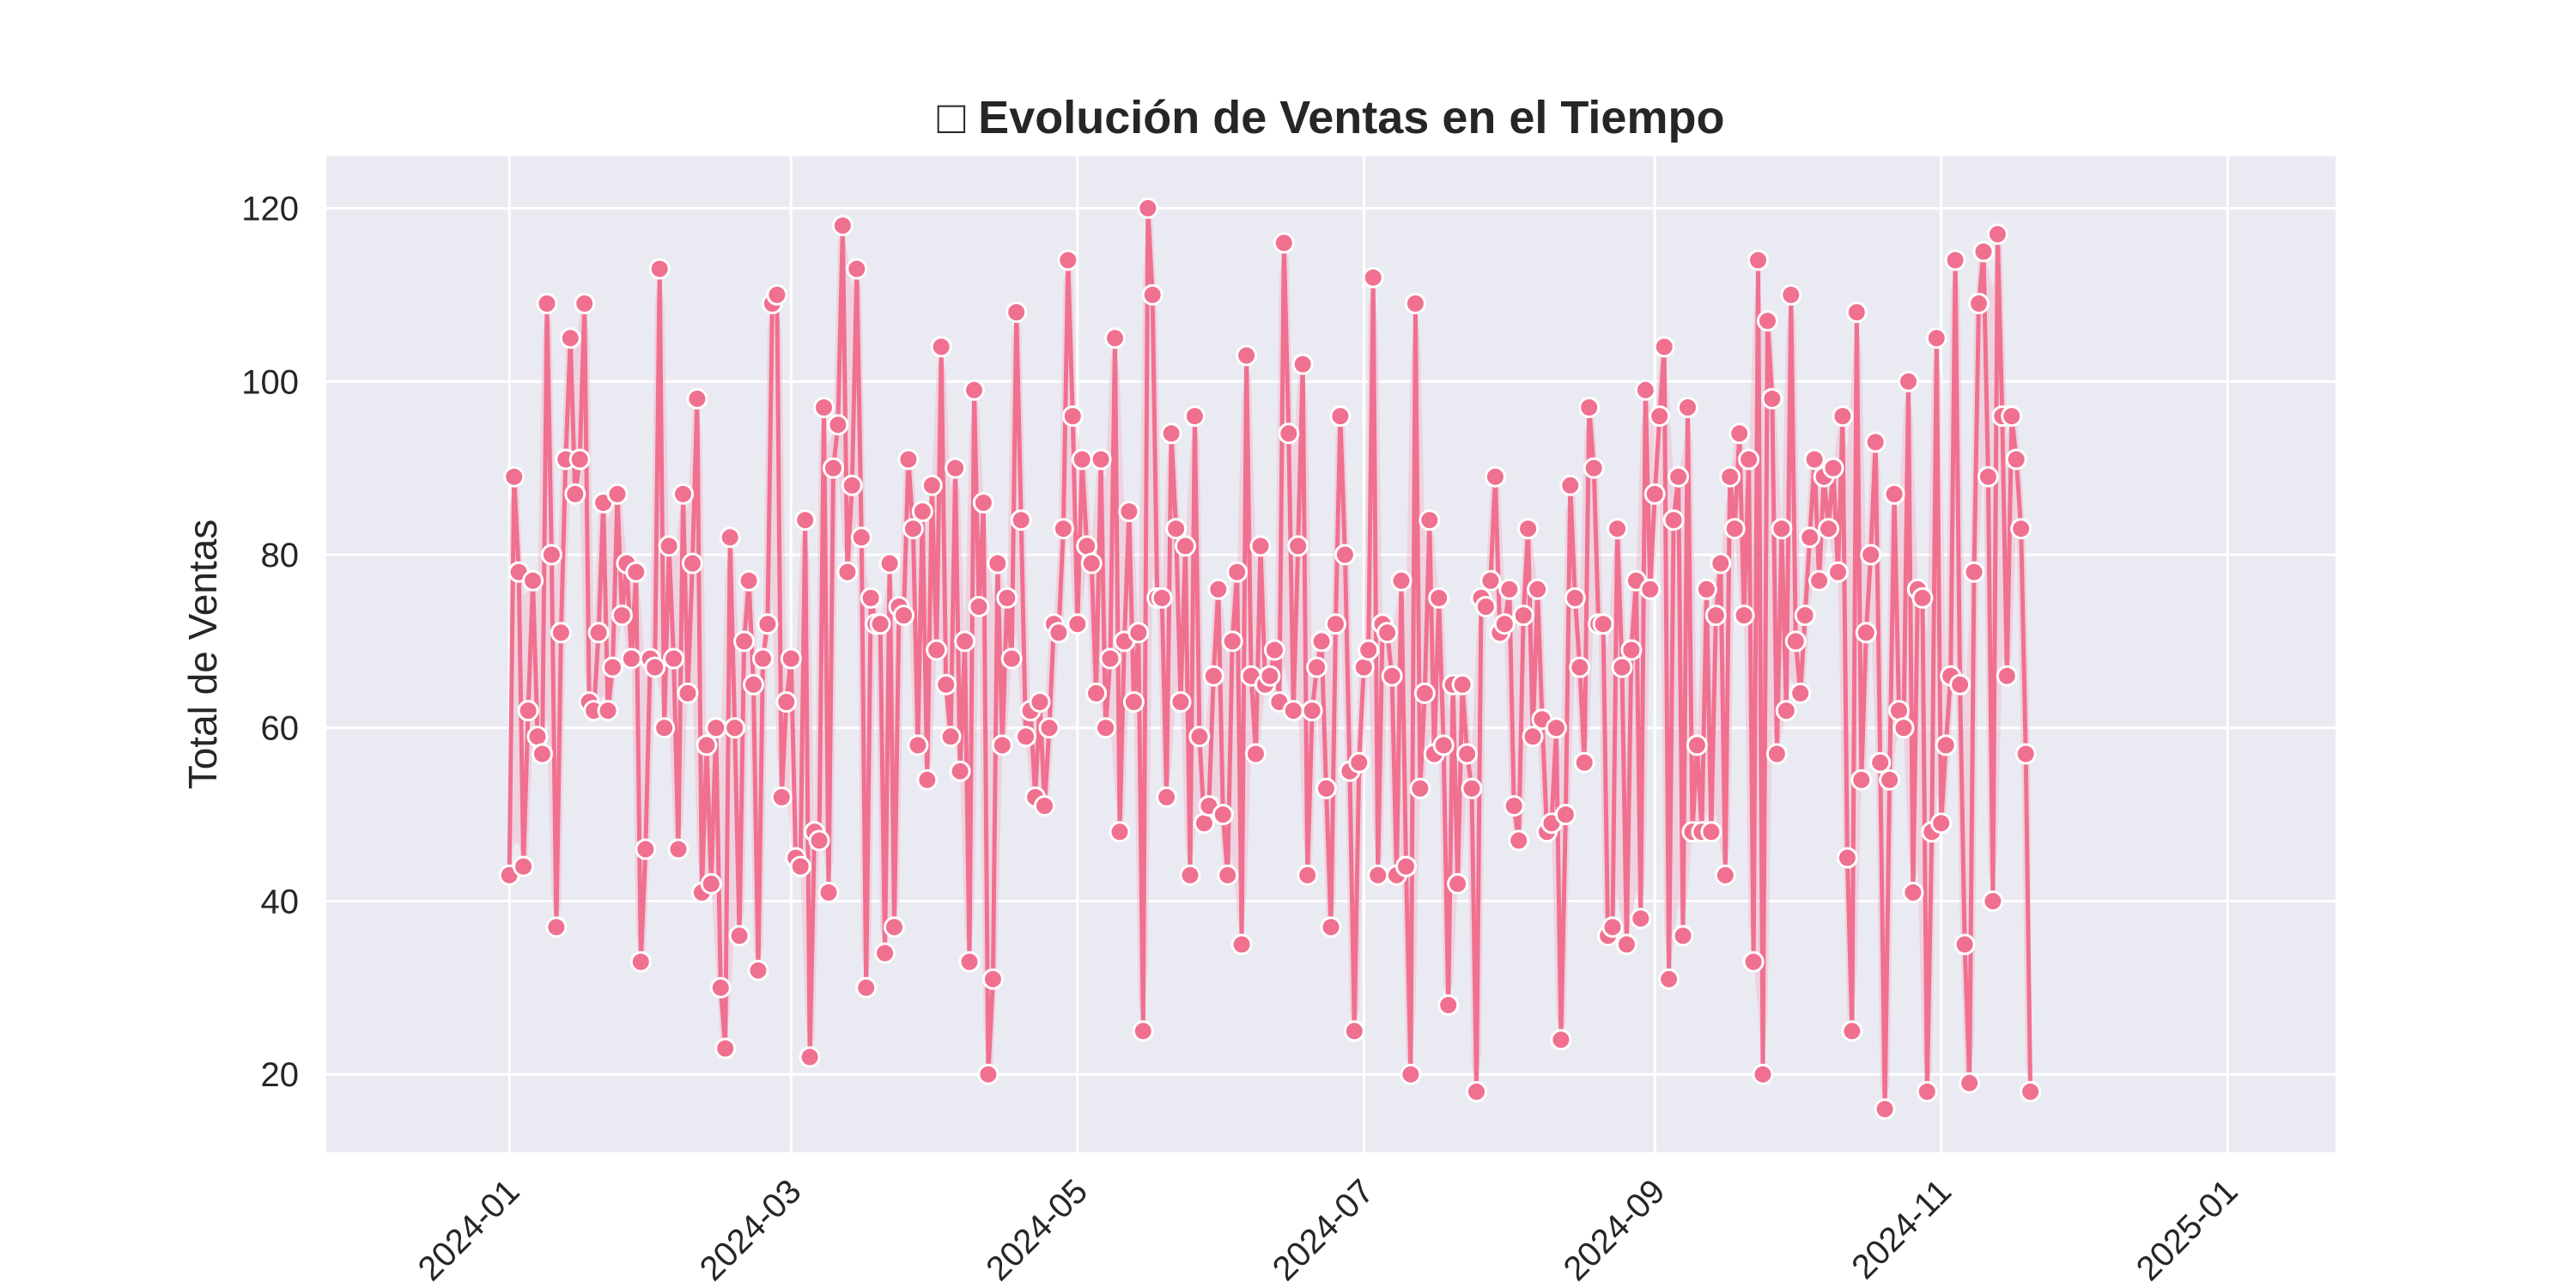  What do you see at coordinates (1615, 1230) in the screenshot?
I see `x-tick-label: 2024-09` at bounding box center [1615, 1230].